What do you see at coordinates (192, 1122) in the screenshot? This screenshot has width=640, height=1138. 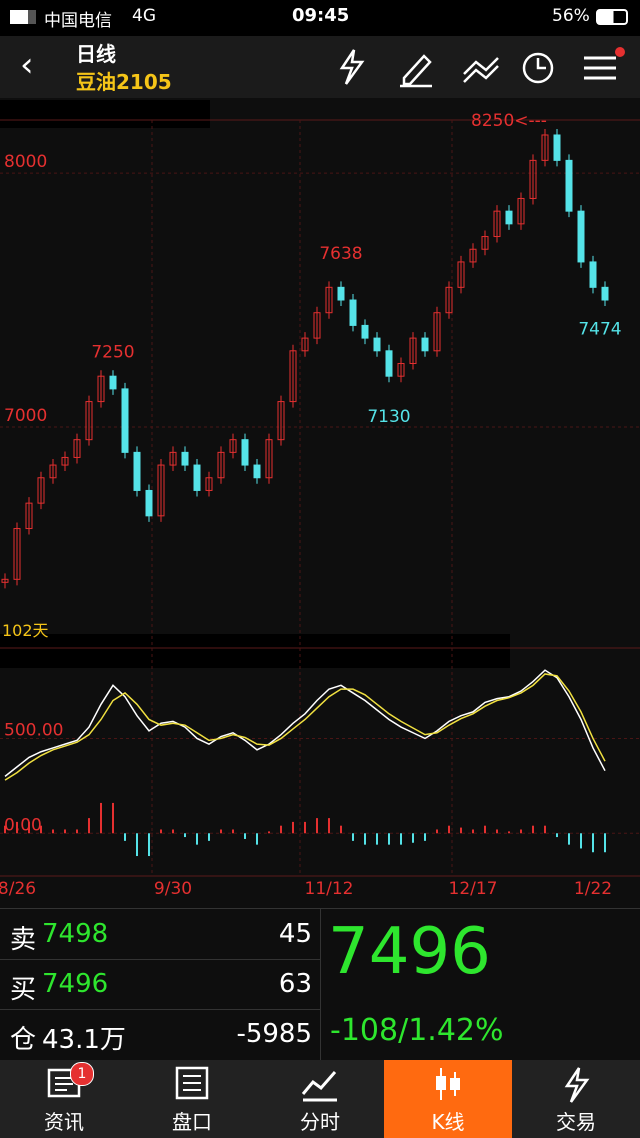 I see `tab-label: 盘口` at bounding box center [192, 1122].